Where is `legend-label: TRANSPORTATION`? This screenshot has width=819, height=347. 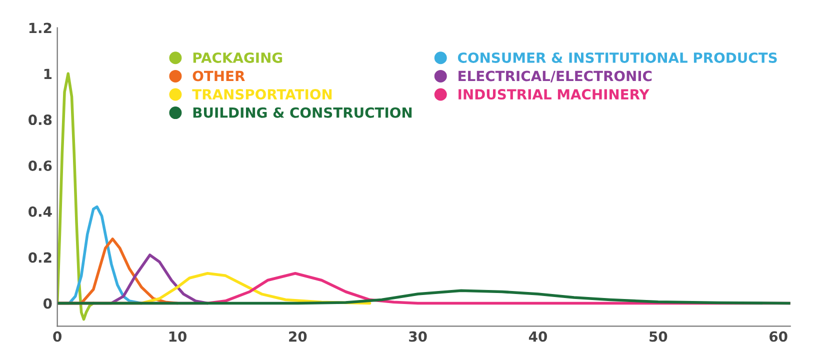 legend-label: TRANSPORTATION is located at coordinates (262, 94).